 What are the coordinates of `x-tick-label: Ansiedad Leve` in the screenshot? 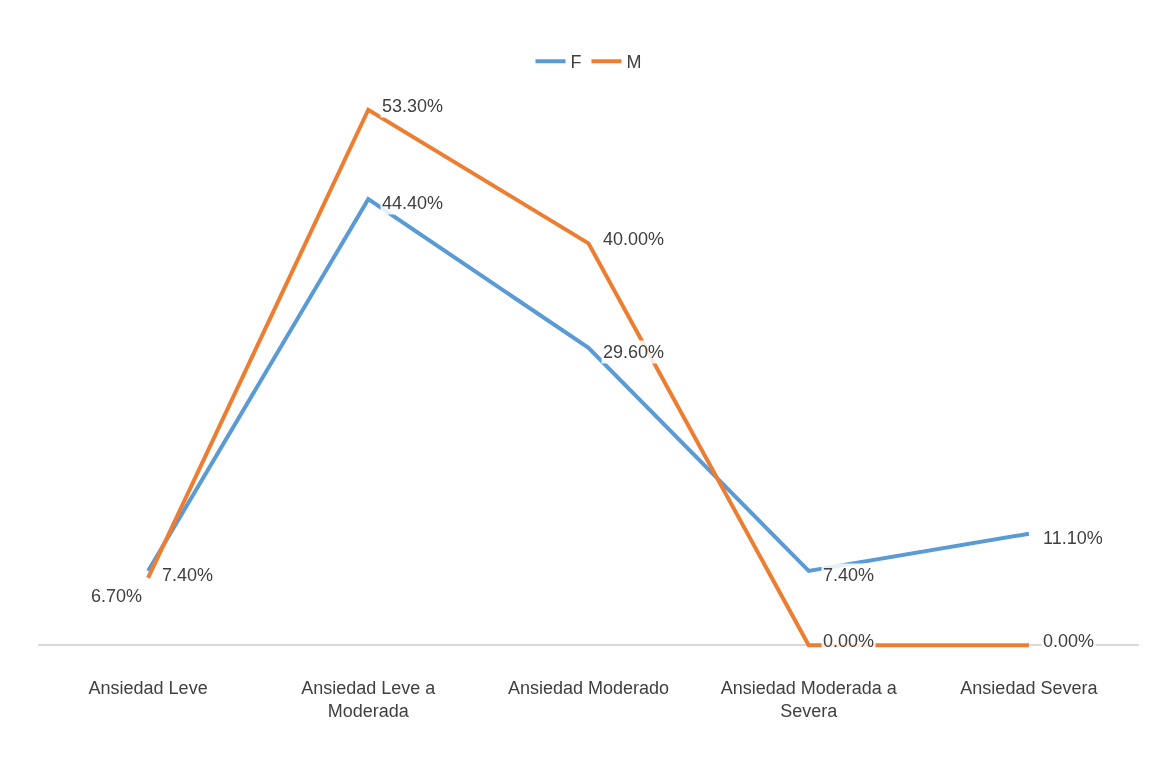 It's located at (148, 688).